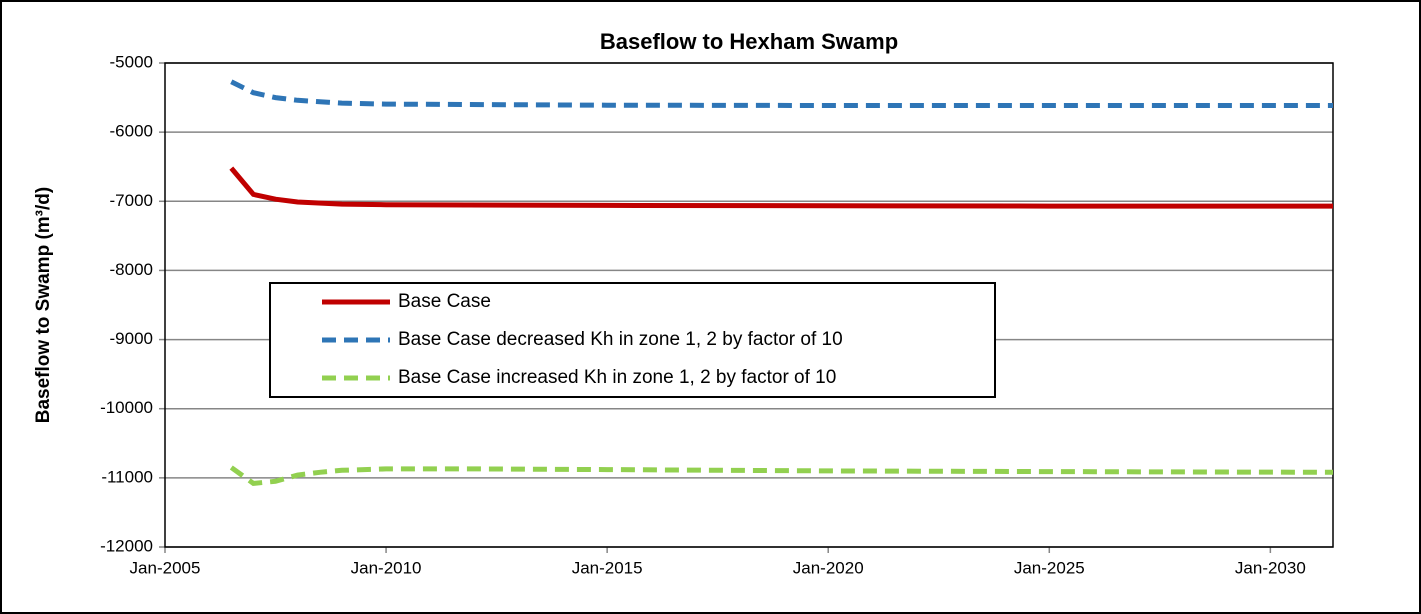 The width and height of the screenshot is (1421, 614). Describe the element at coordinates (386, 567) in the screenshot. I see `x-tick-label: Jan-2010` at that location.